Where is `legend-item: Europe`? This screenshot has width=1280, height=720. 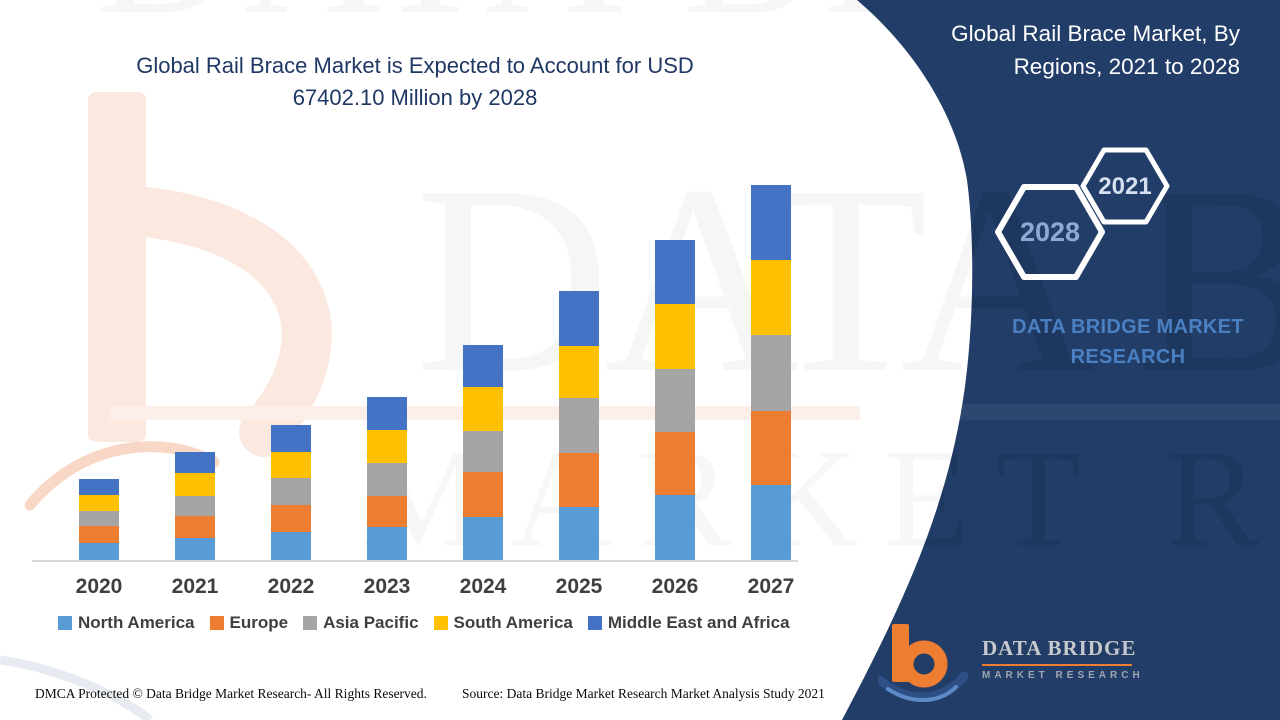
legend-item: Europe is located at coordinates (249, 623).